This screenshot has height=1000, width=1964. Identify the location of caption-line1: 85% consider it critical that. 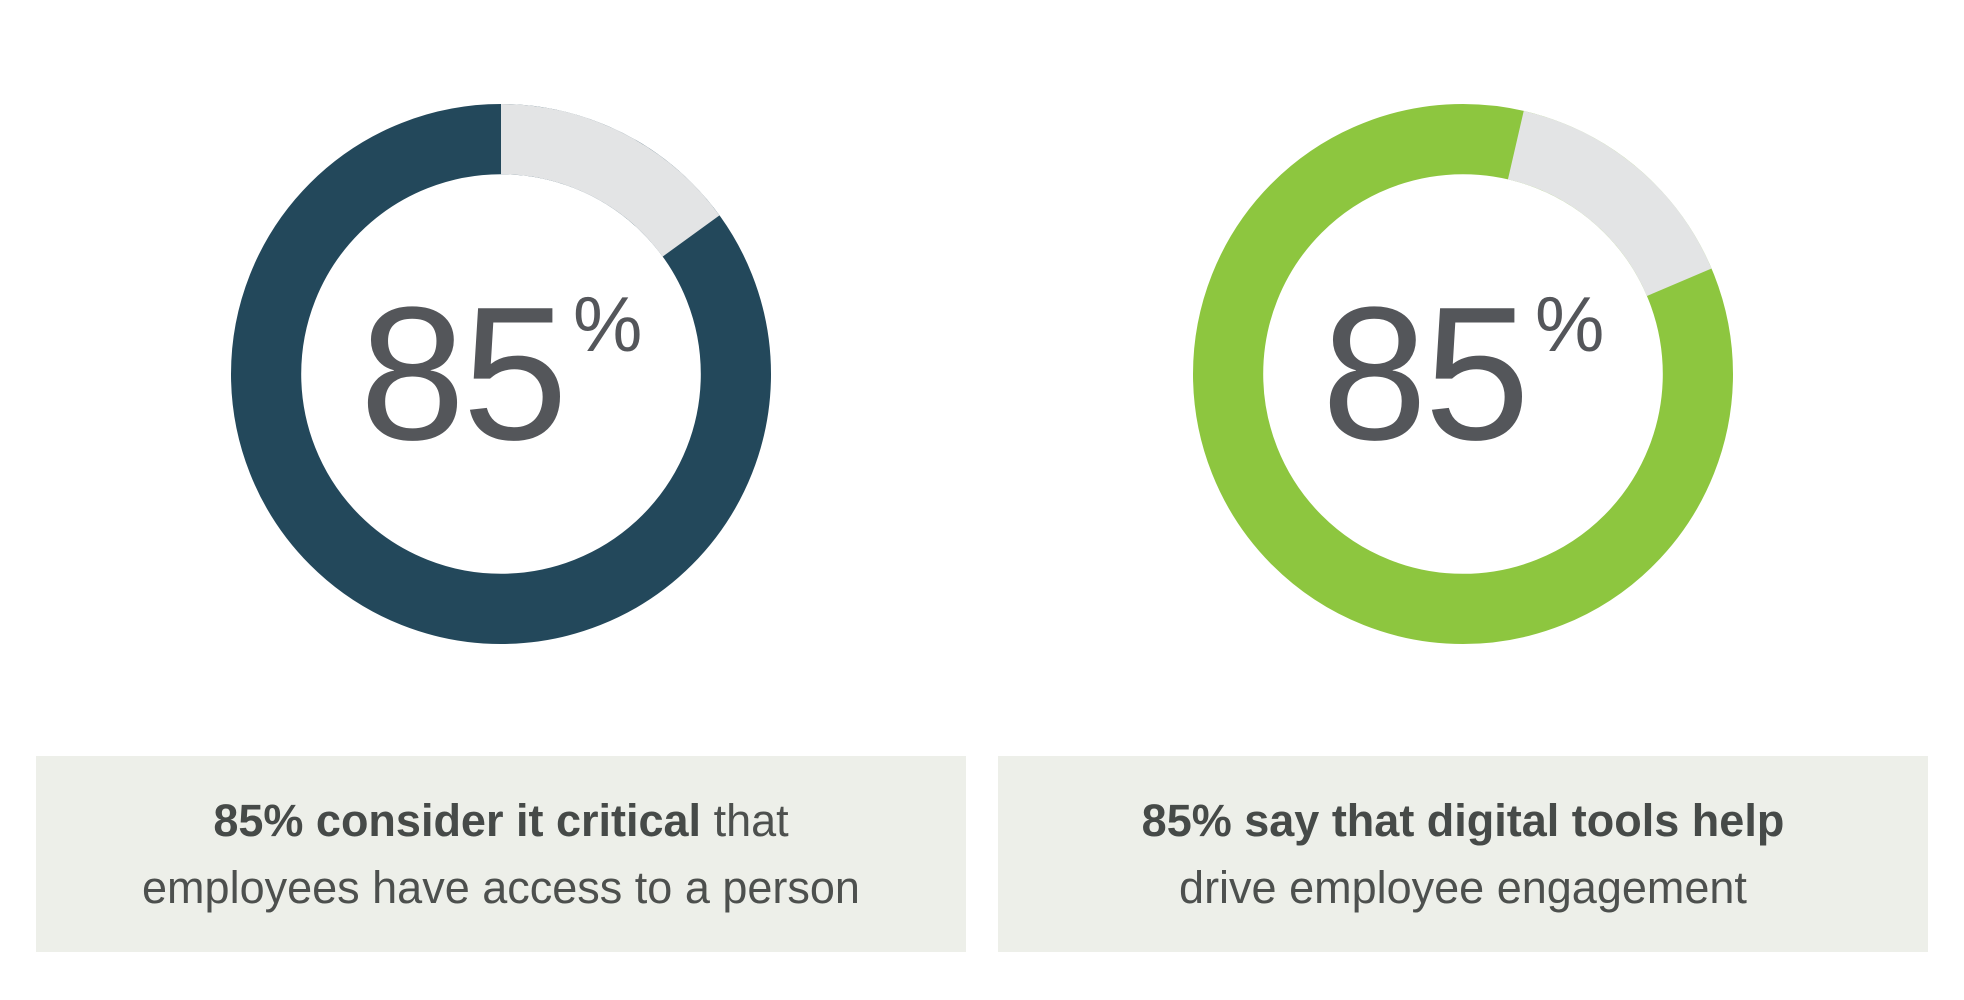
(501, 821).